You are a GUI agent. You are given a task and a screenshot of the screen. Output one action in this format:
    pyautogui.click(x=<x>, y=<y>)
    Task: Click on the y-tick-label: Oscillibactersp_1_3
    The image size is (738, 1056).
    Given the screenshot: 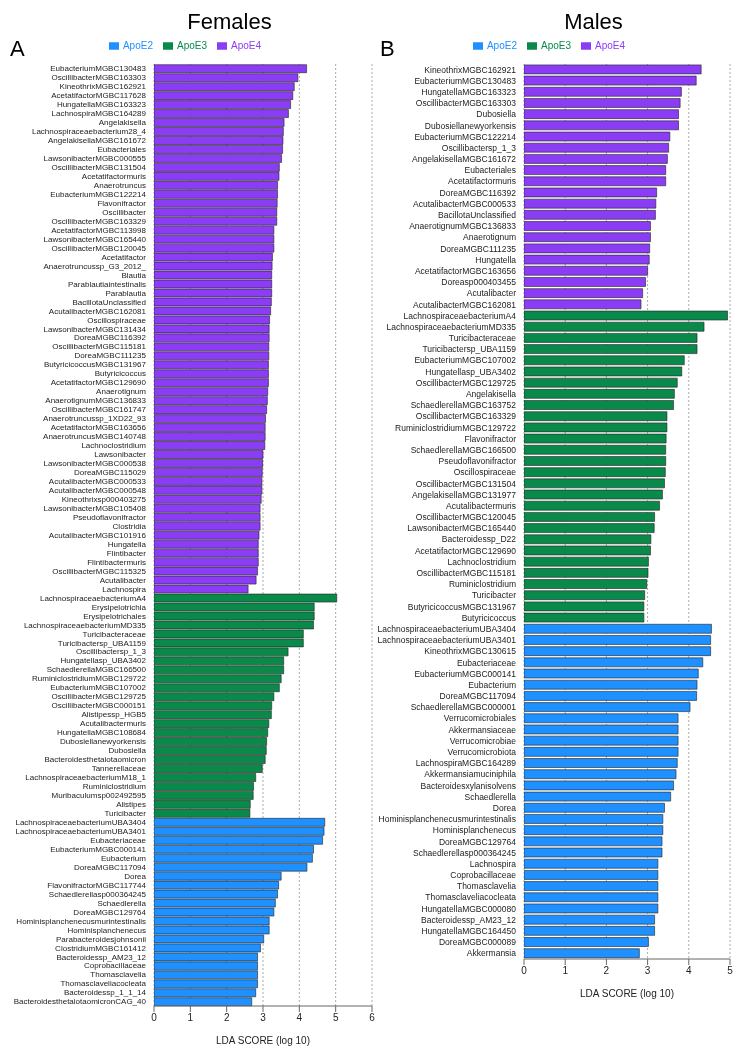 What is the action you would take?
    pyautogui.click(x=479, y=147)
    